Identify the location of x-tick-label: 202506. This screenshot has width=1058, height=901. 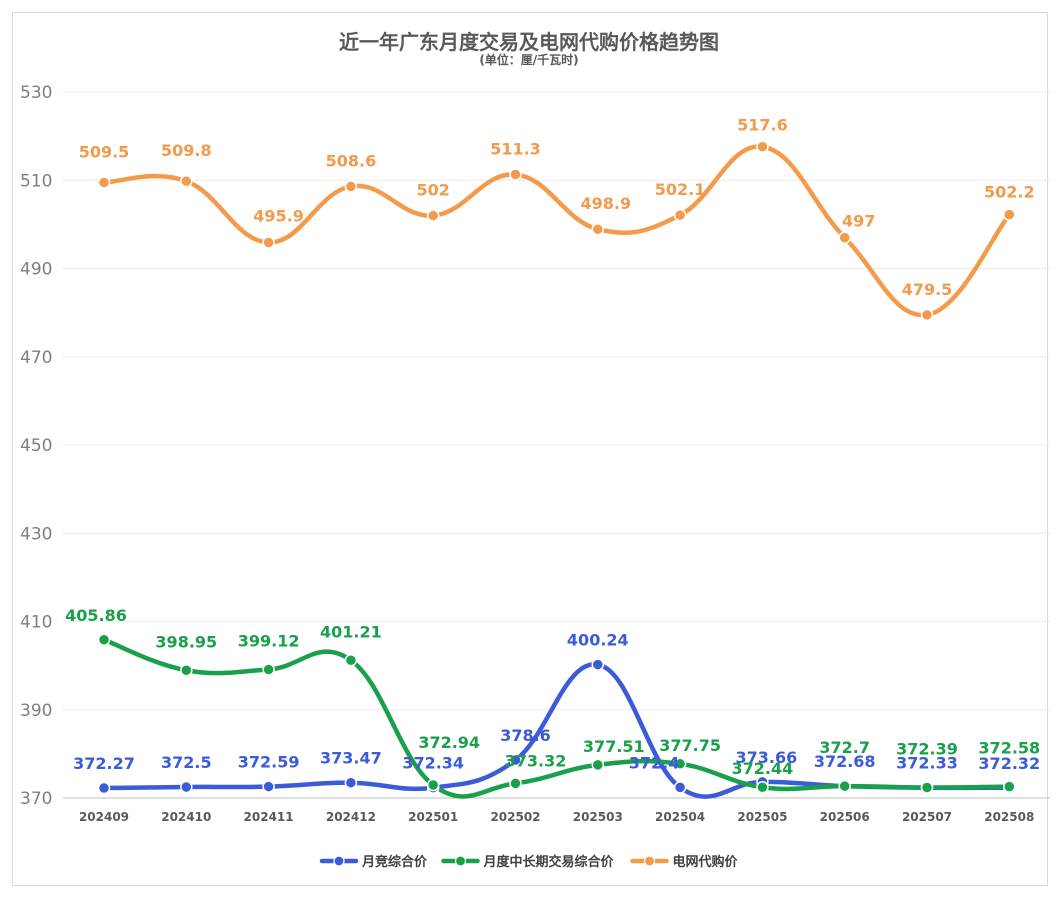
(845, 817).